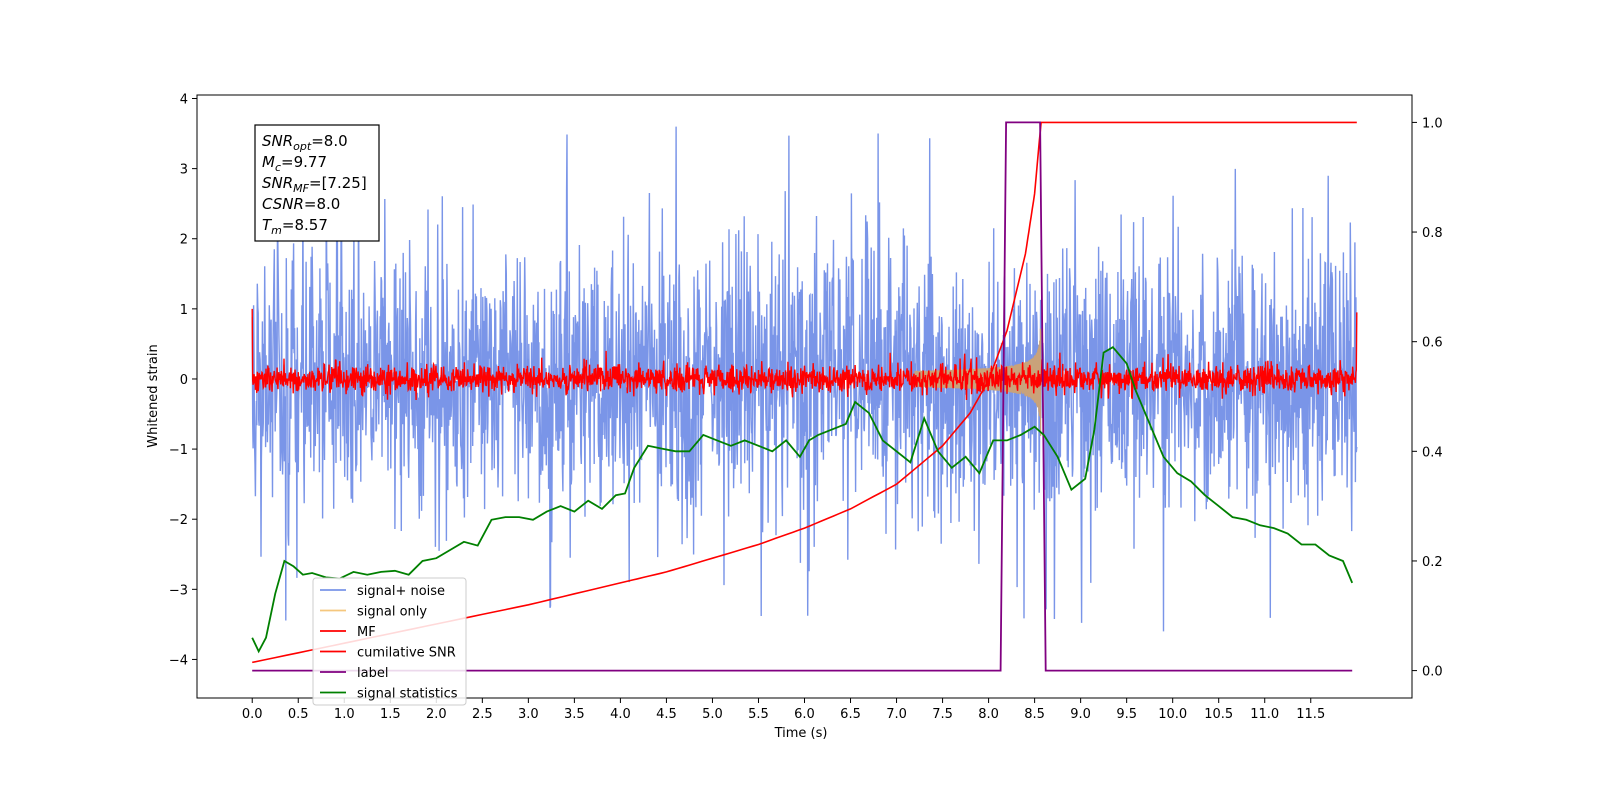 This screenshot has width=1600, height=800. I want to click on y-left-tick-label: −2, so click(178, 520).